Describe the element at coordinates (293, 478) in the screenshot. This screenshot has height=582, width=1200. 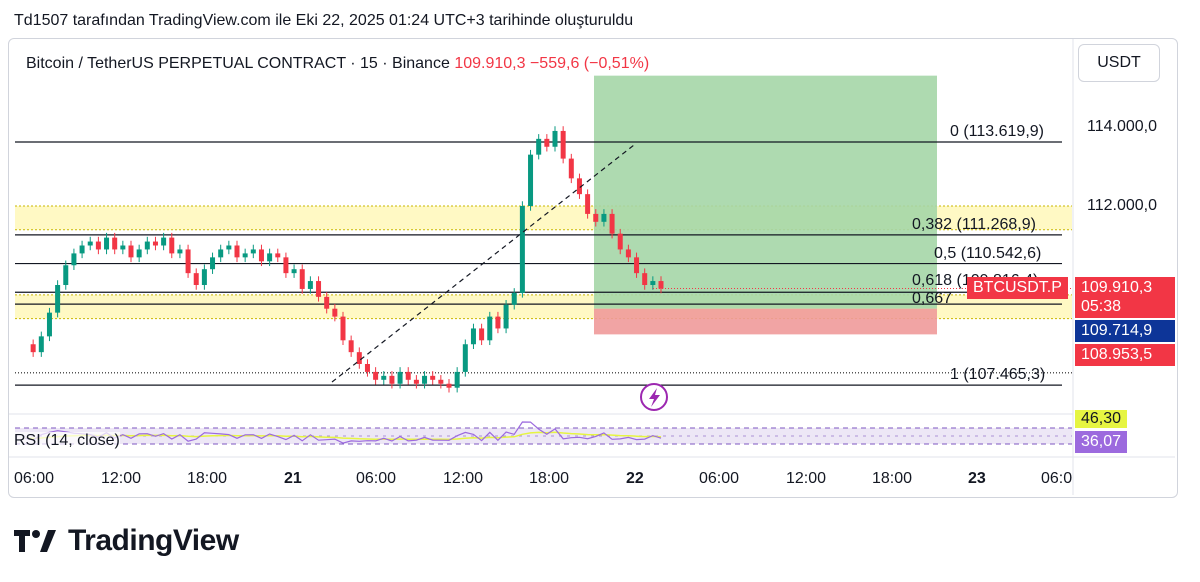
I see `time-axis-label: 21` at that location.